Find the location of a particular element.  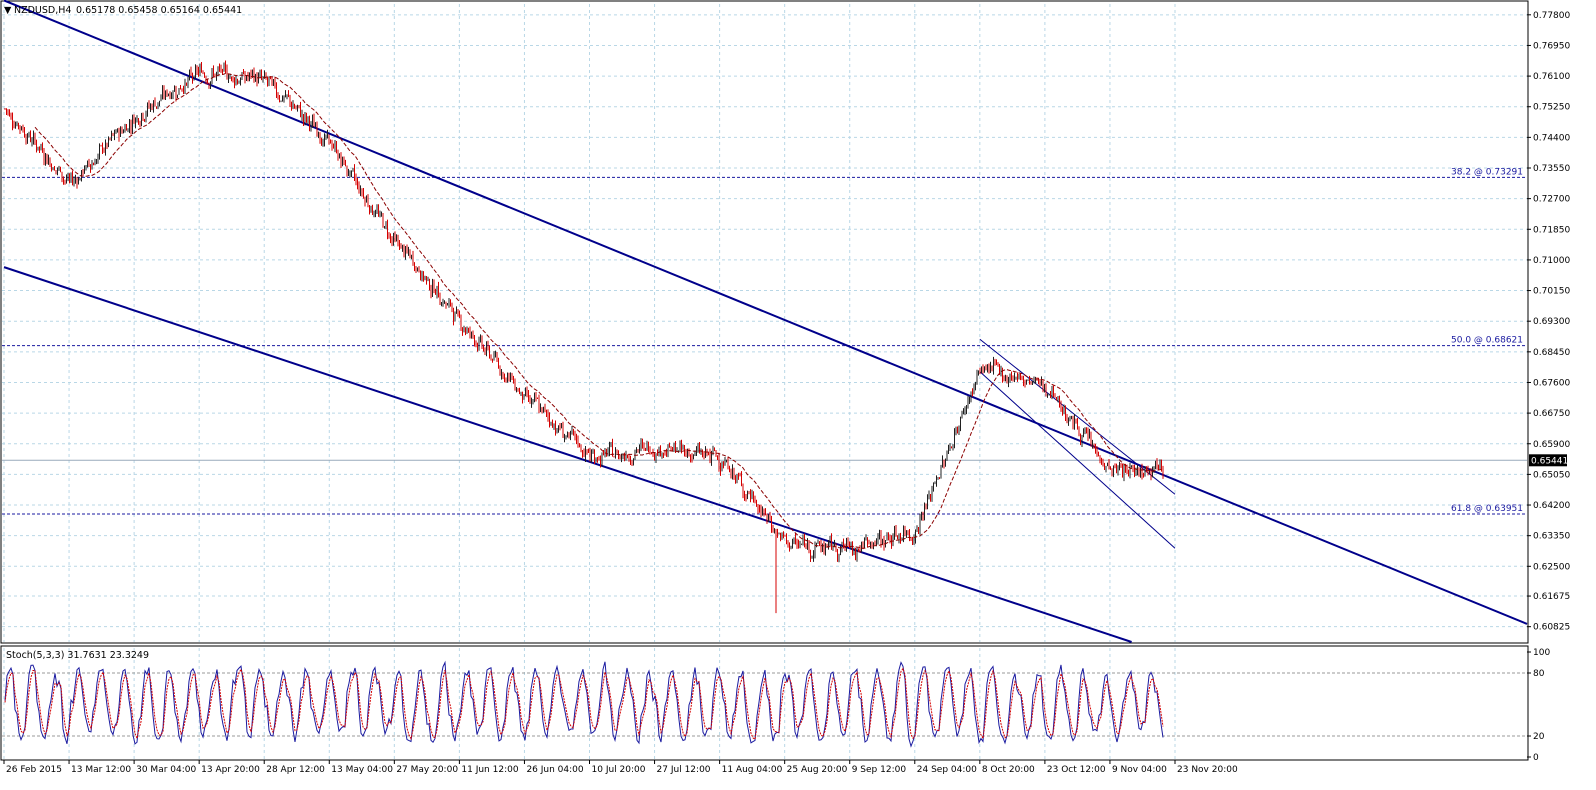

ohlc-readout: 0.65178 0.65458 0.65164 0.65441 is located at coordinates (159, 10).